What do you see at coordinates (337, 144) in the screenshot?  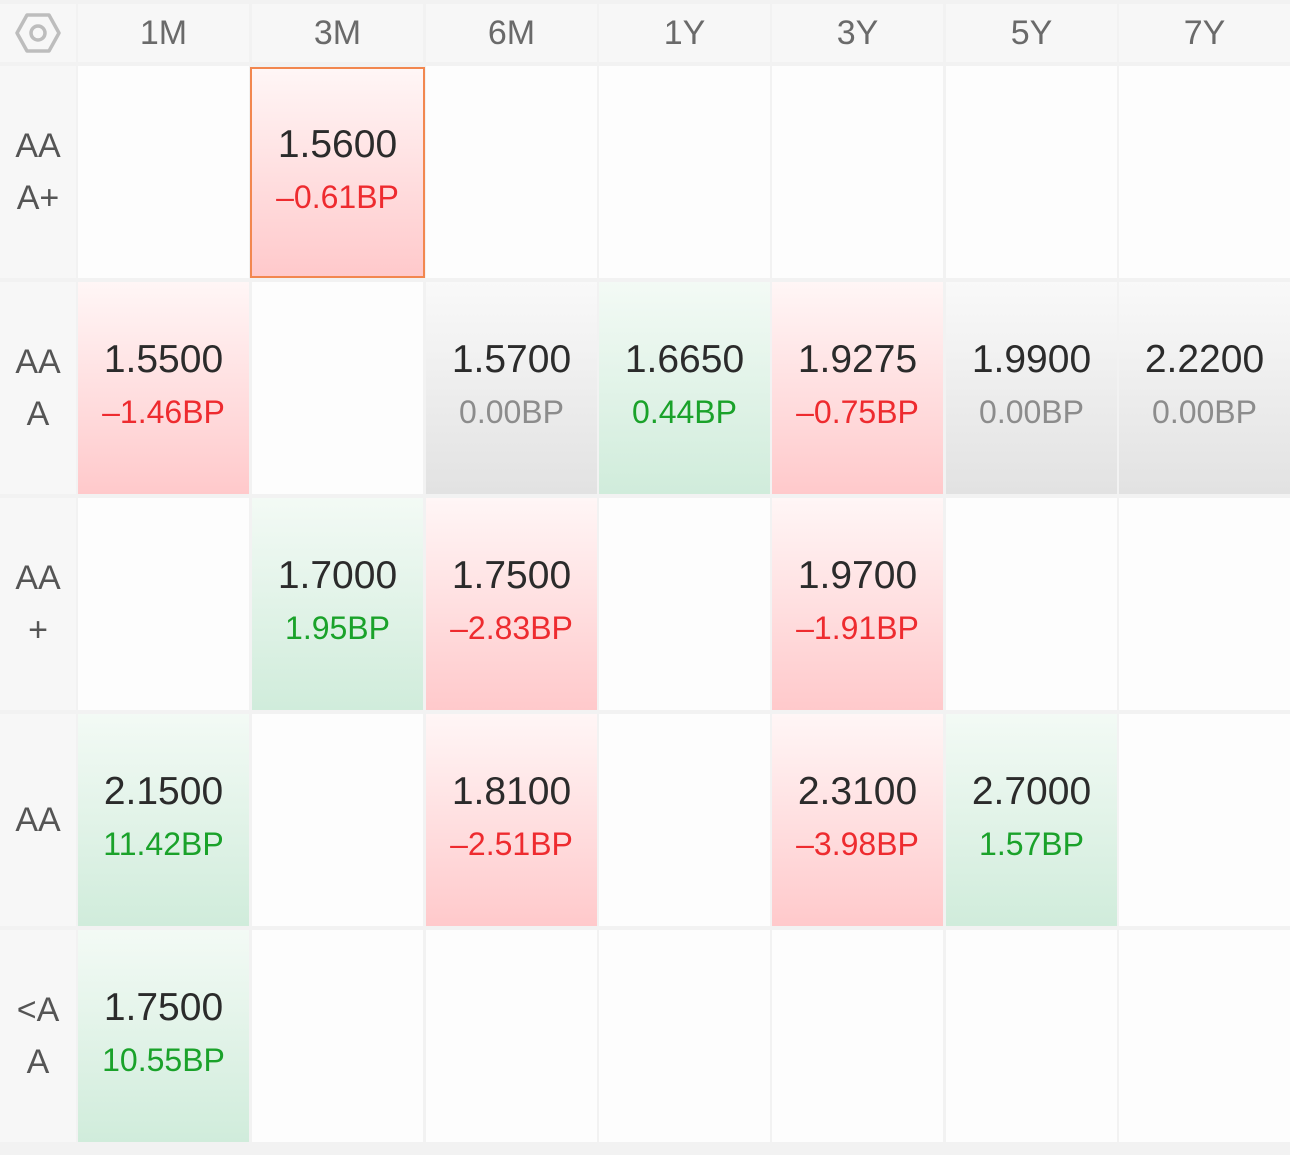 I see `yield-value: 1.5600` at bounding box center [337, 144].